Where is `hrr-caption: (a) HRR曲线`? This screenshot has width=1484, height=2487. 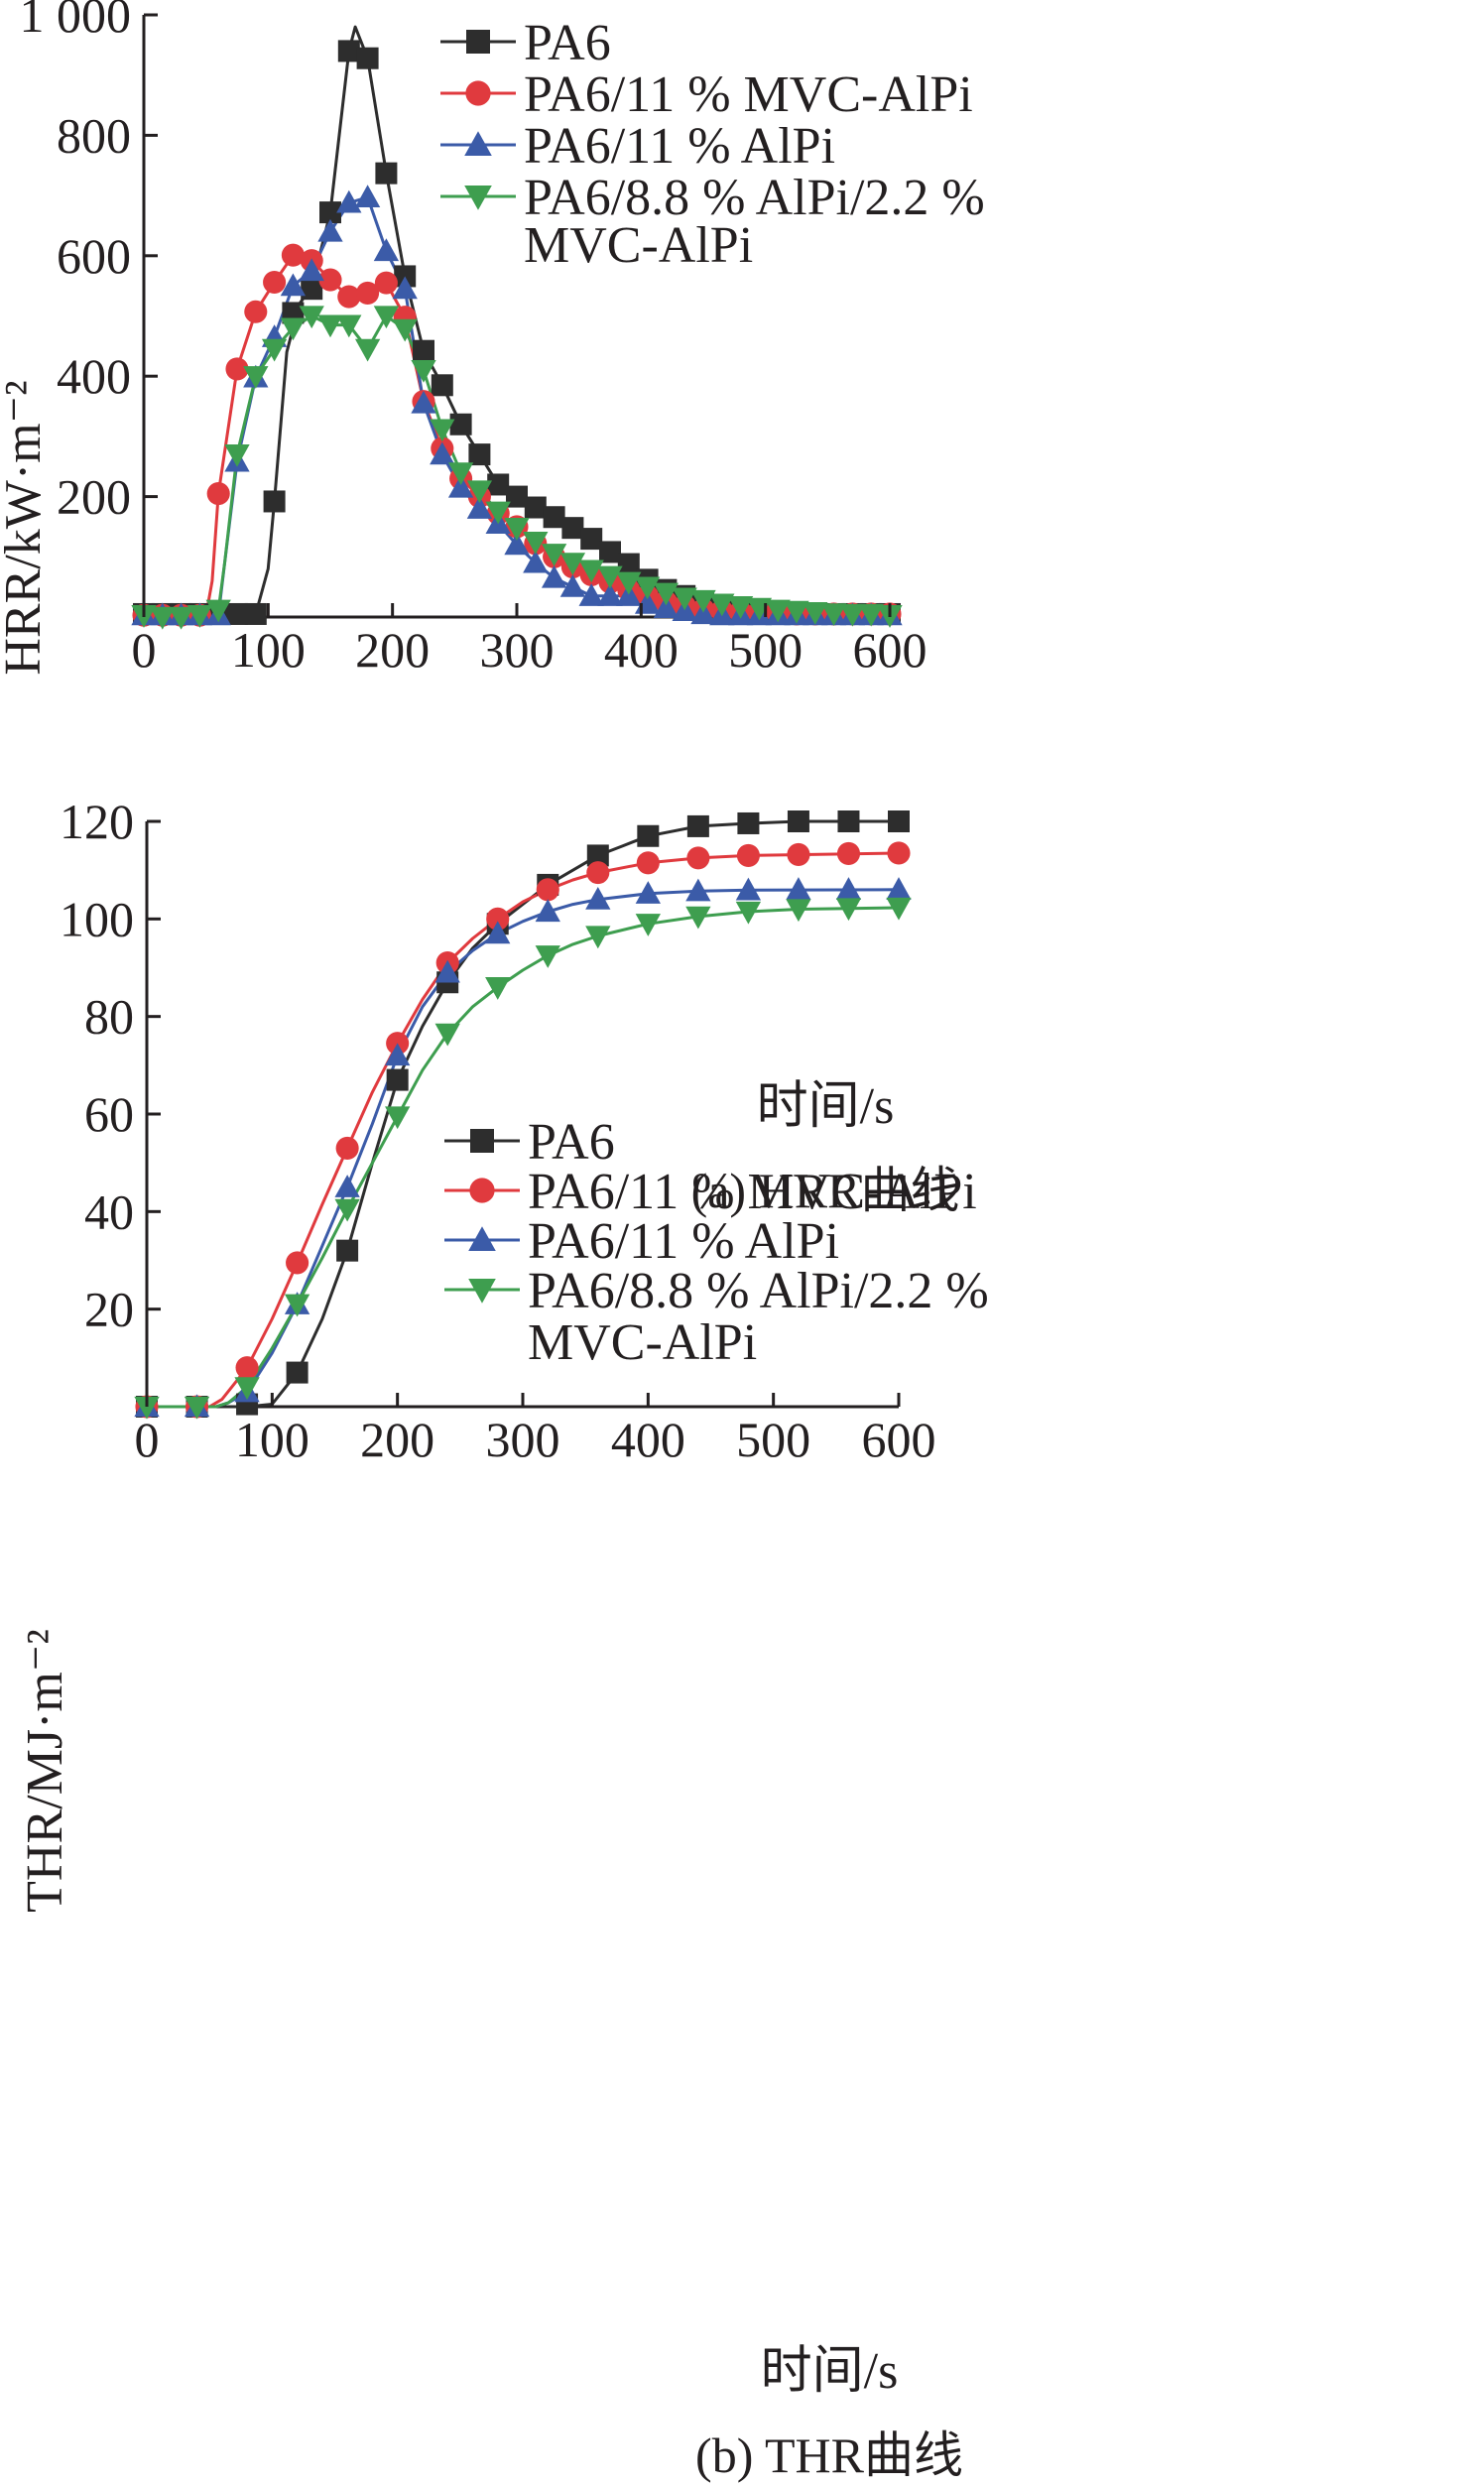
hrr-caption: (a) HRR曲线 is located at coordinates (825, 1191).